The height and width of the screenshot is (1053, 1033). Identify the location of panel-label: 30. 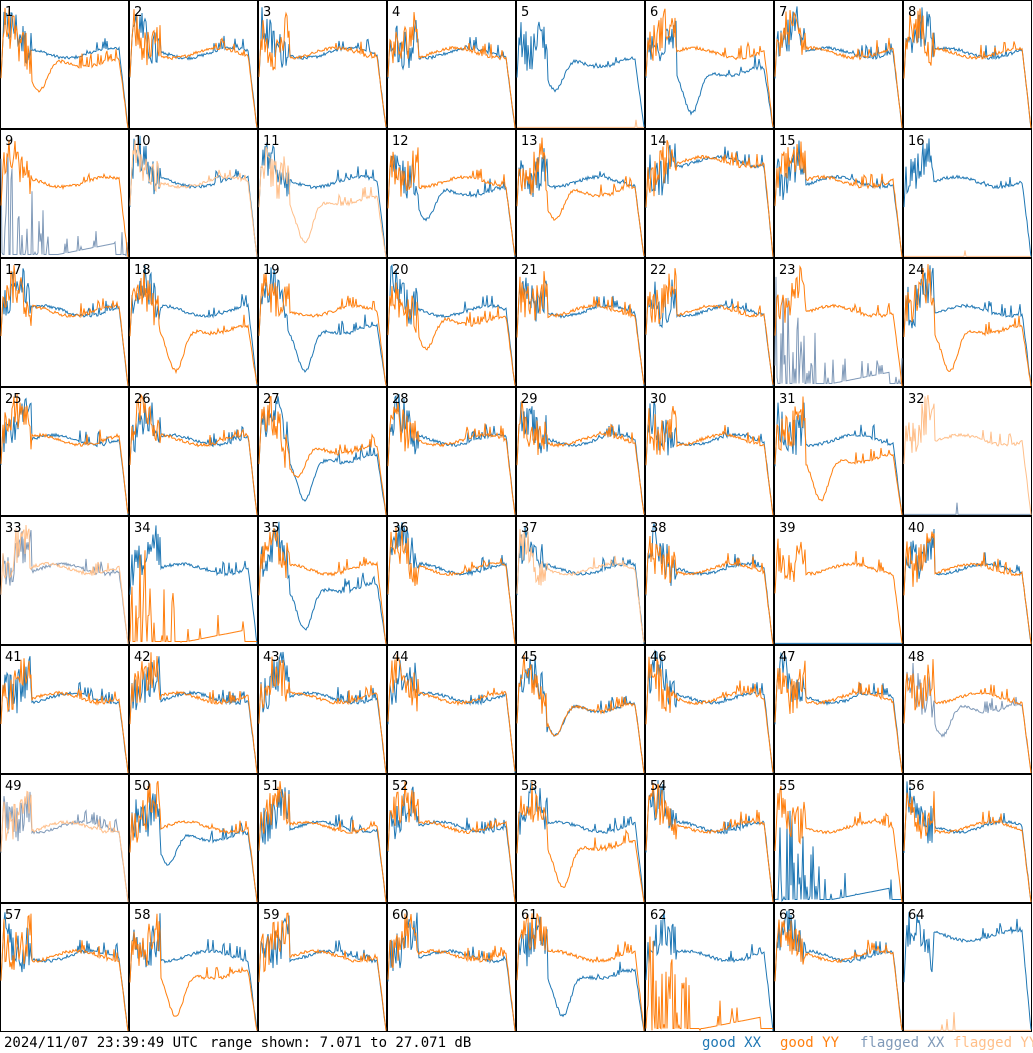
(658, 399).